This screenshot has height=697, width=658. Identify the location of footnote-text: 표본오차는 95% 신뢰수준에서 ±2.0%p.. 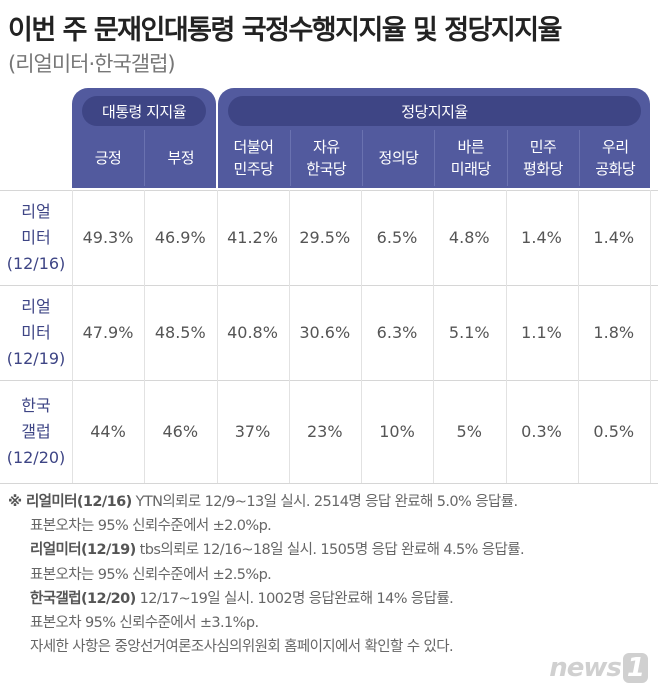
(151, 526).